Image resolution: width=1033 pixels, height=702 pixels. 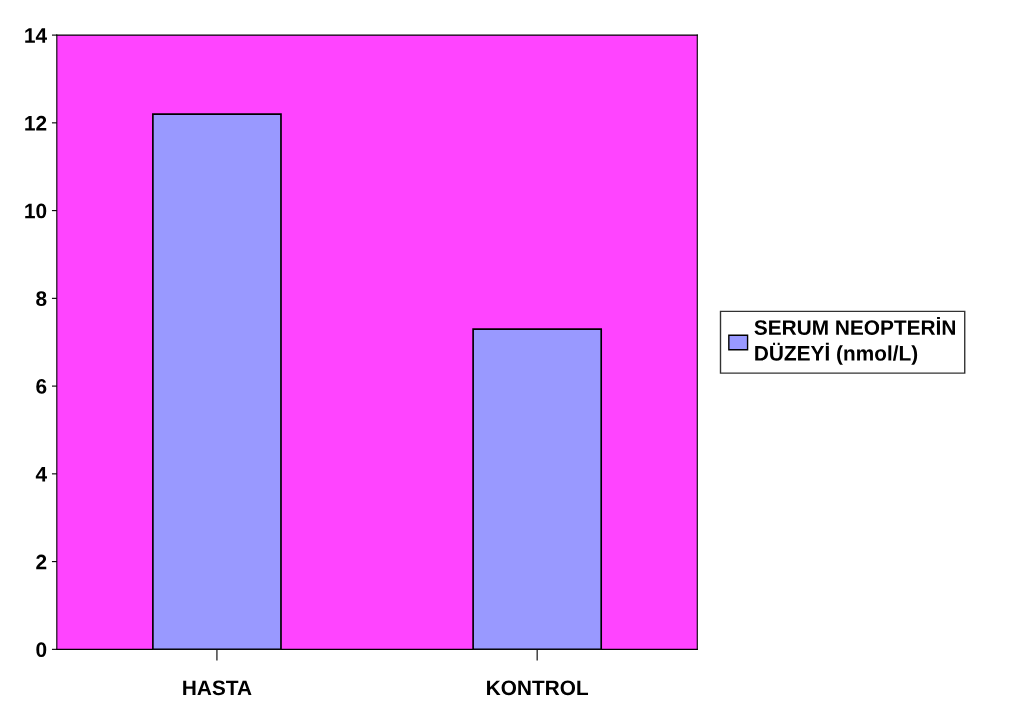 What do you see at coordinates (36, 123) in the screenshot?
I see `y-tick-label: 12` at bounding box center [36, 123].